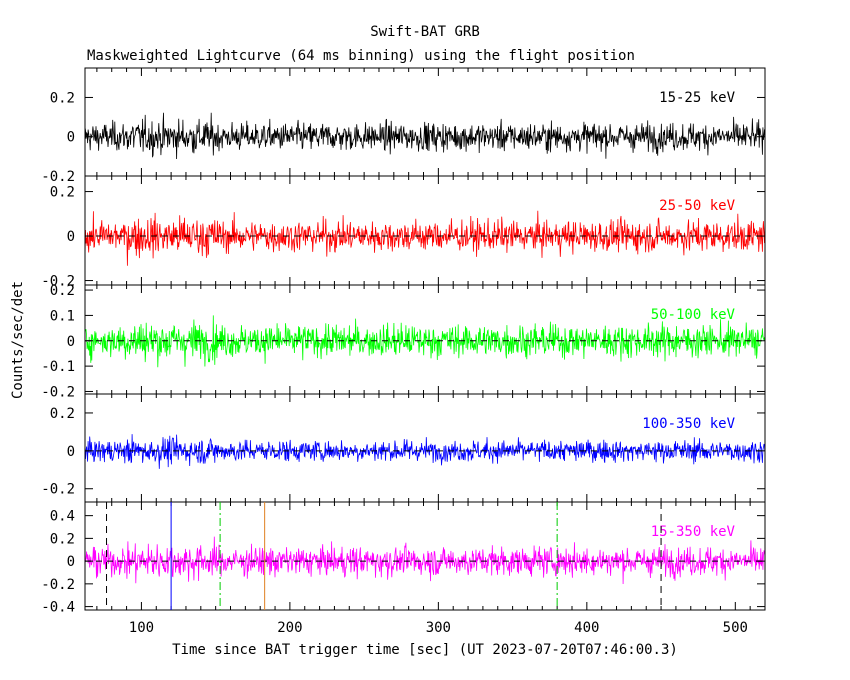 The width and height of the screenshot is (850, 680). I want to click on chart-title: Swift-BAT GRB, so click(425, 32).